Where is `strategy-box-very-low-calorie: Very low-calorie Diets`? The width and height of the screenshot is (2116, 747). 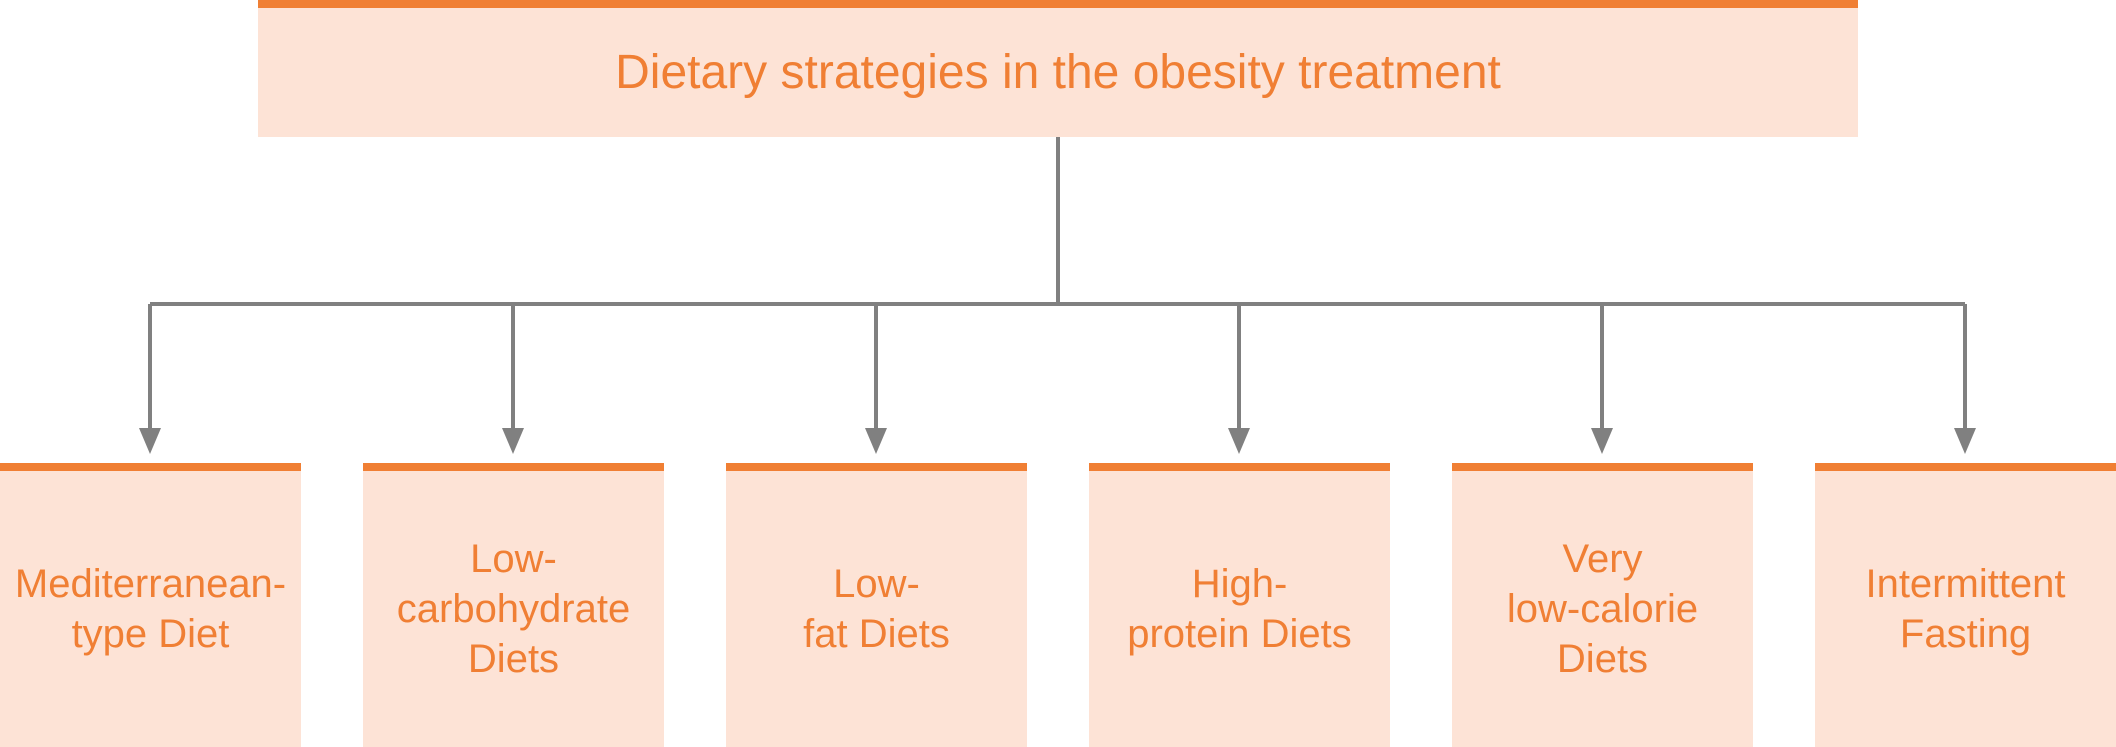
strategy-box-very-low-calorie: Very low-calorie Diets is located at coordinates (1602, 605).